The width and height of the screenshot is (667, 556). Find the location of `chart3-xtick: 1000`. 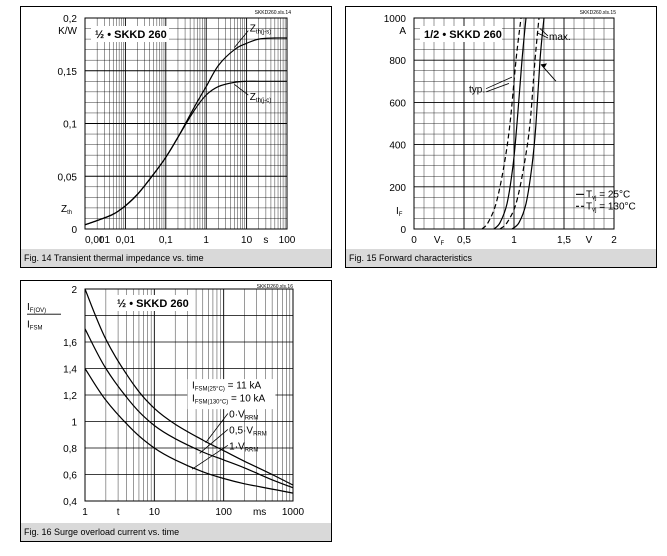

chart3-xtick: 1000 is located at coordinates (293, 512).